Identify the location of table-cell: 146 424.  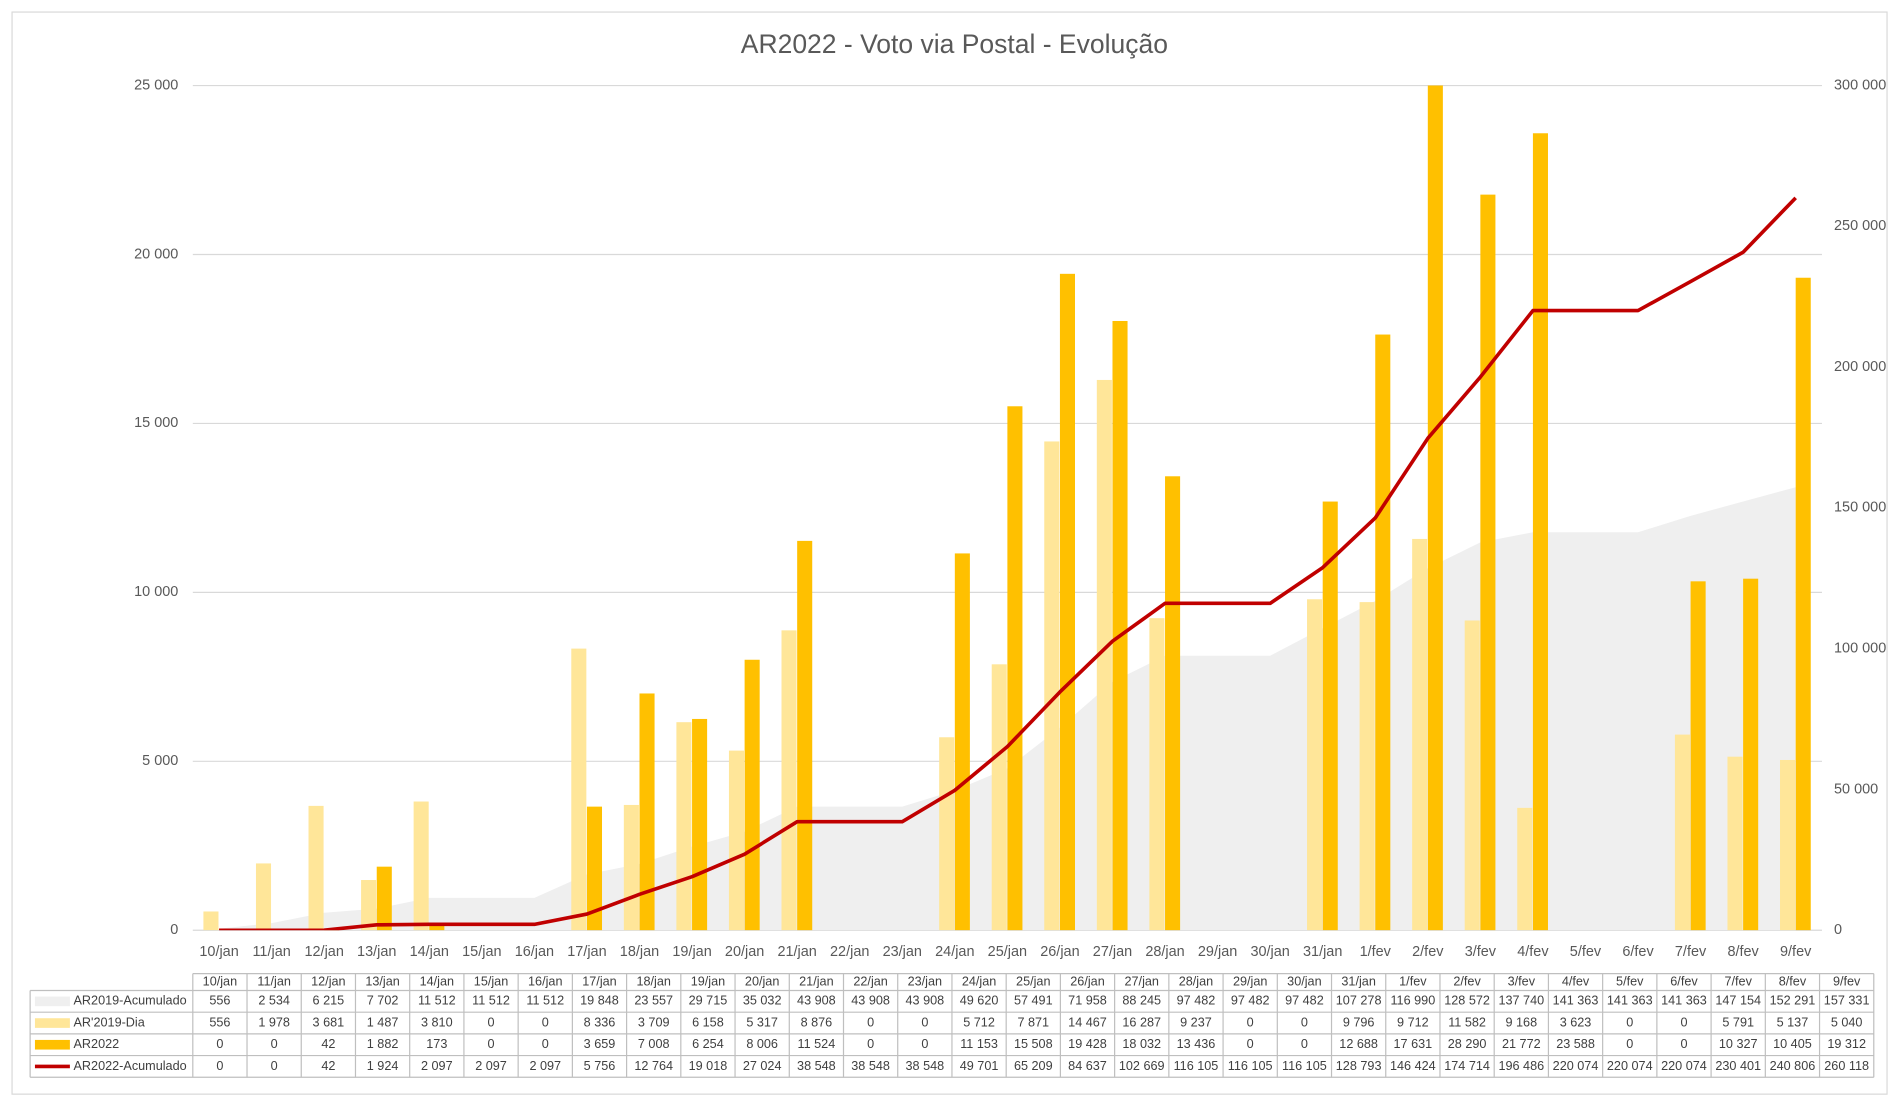
(1413, 1066).